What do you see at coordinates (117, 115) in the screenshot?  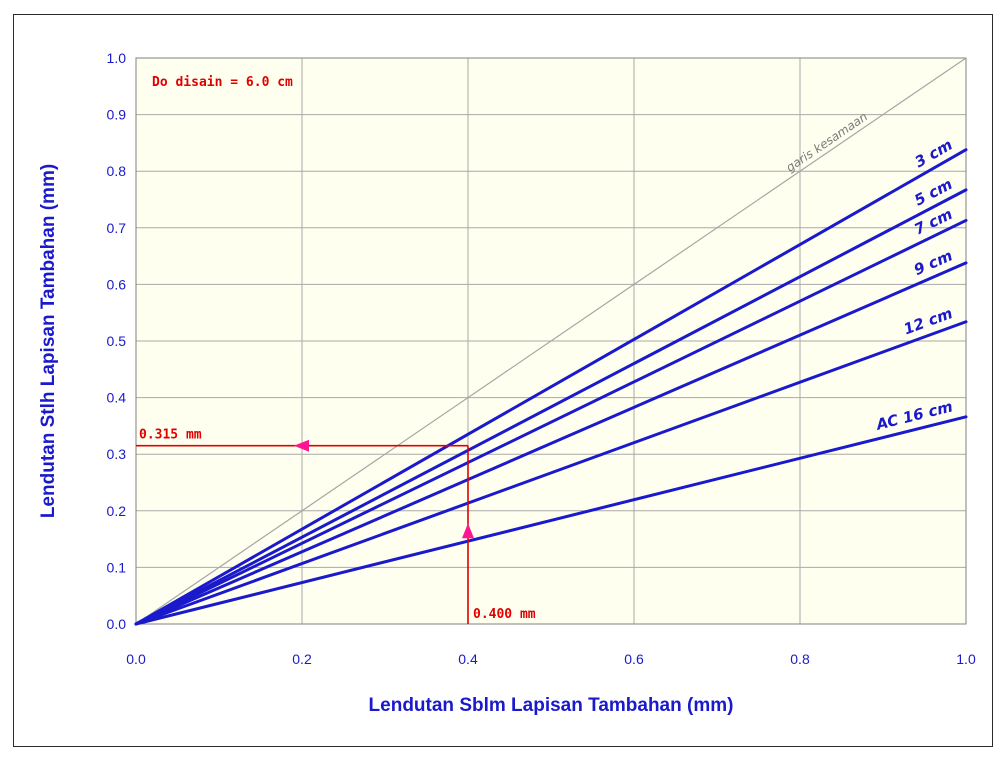 I see `y-tick-label: 0.9` at bounding box center [117, 115].